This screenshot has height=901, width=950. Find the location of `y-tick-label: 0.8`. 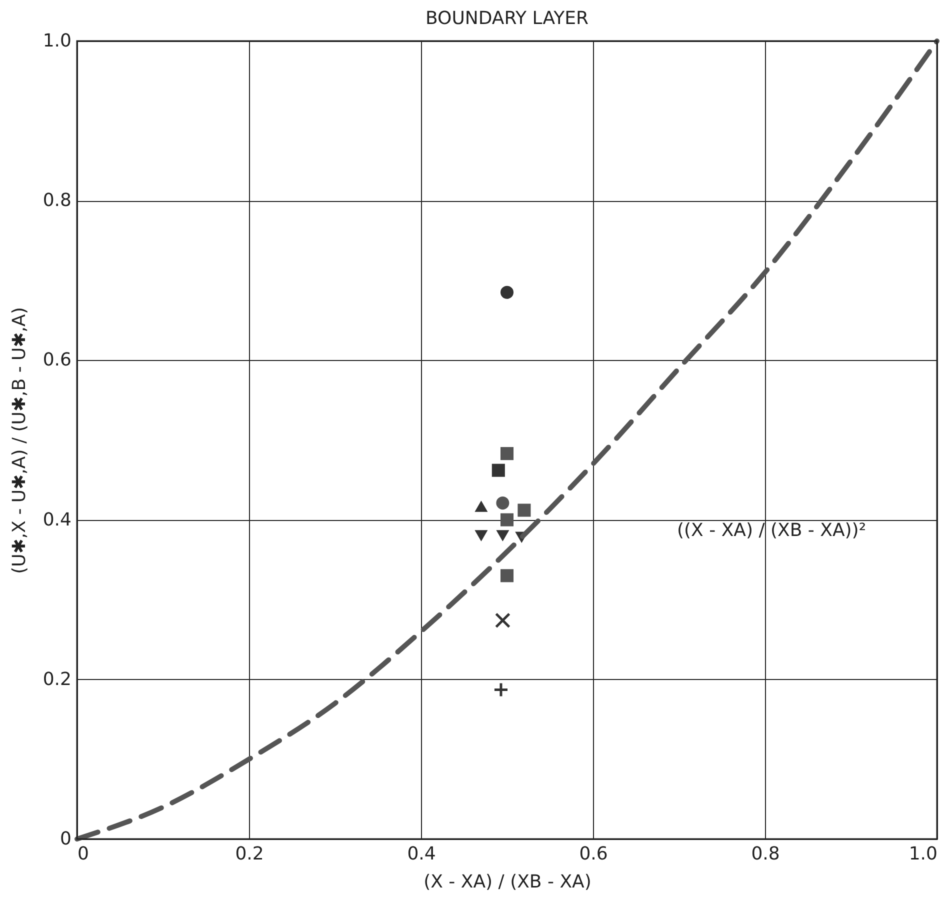

y-tick-label: 0.8 is located at coordinates (57, 201).